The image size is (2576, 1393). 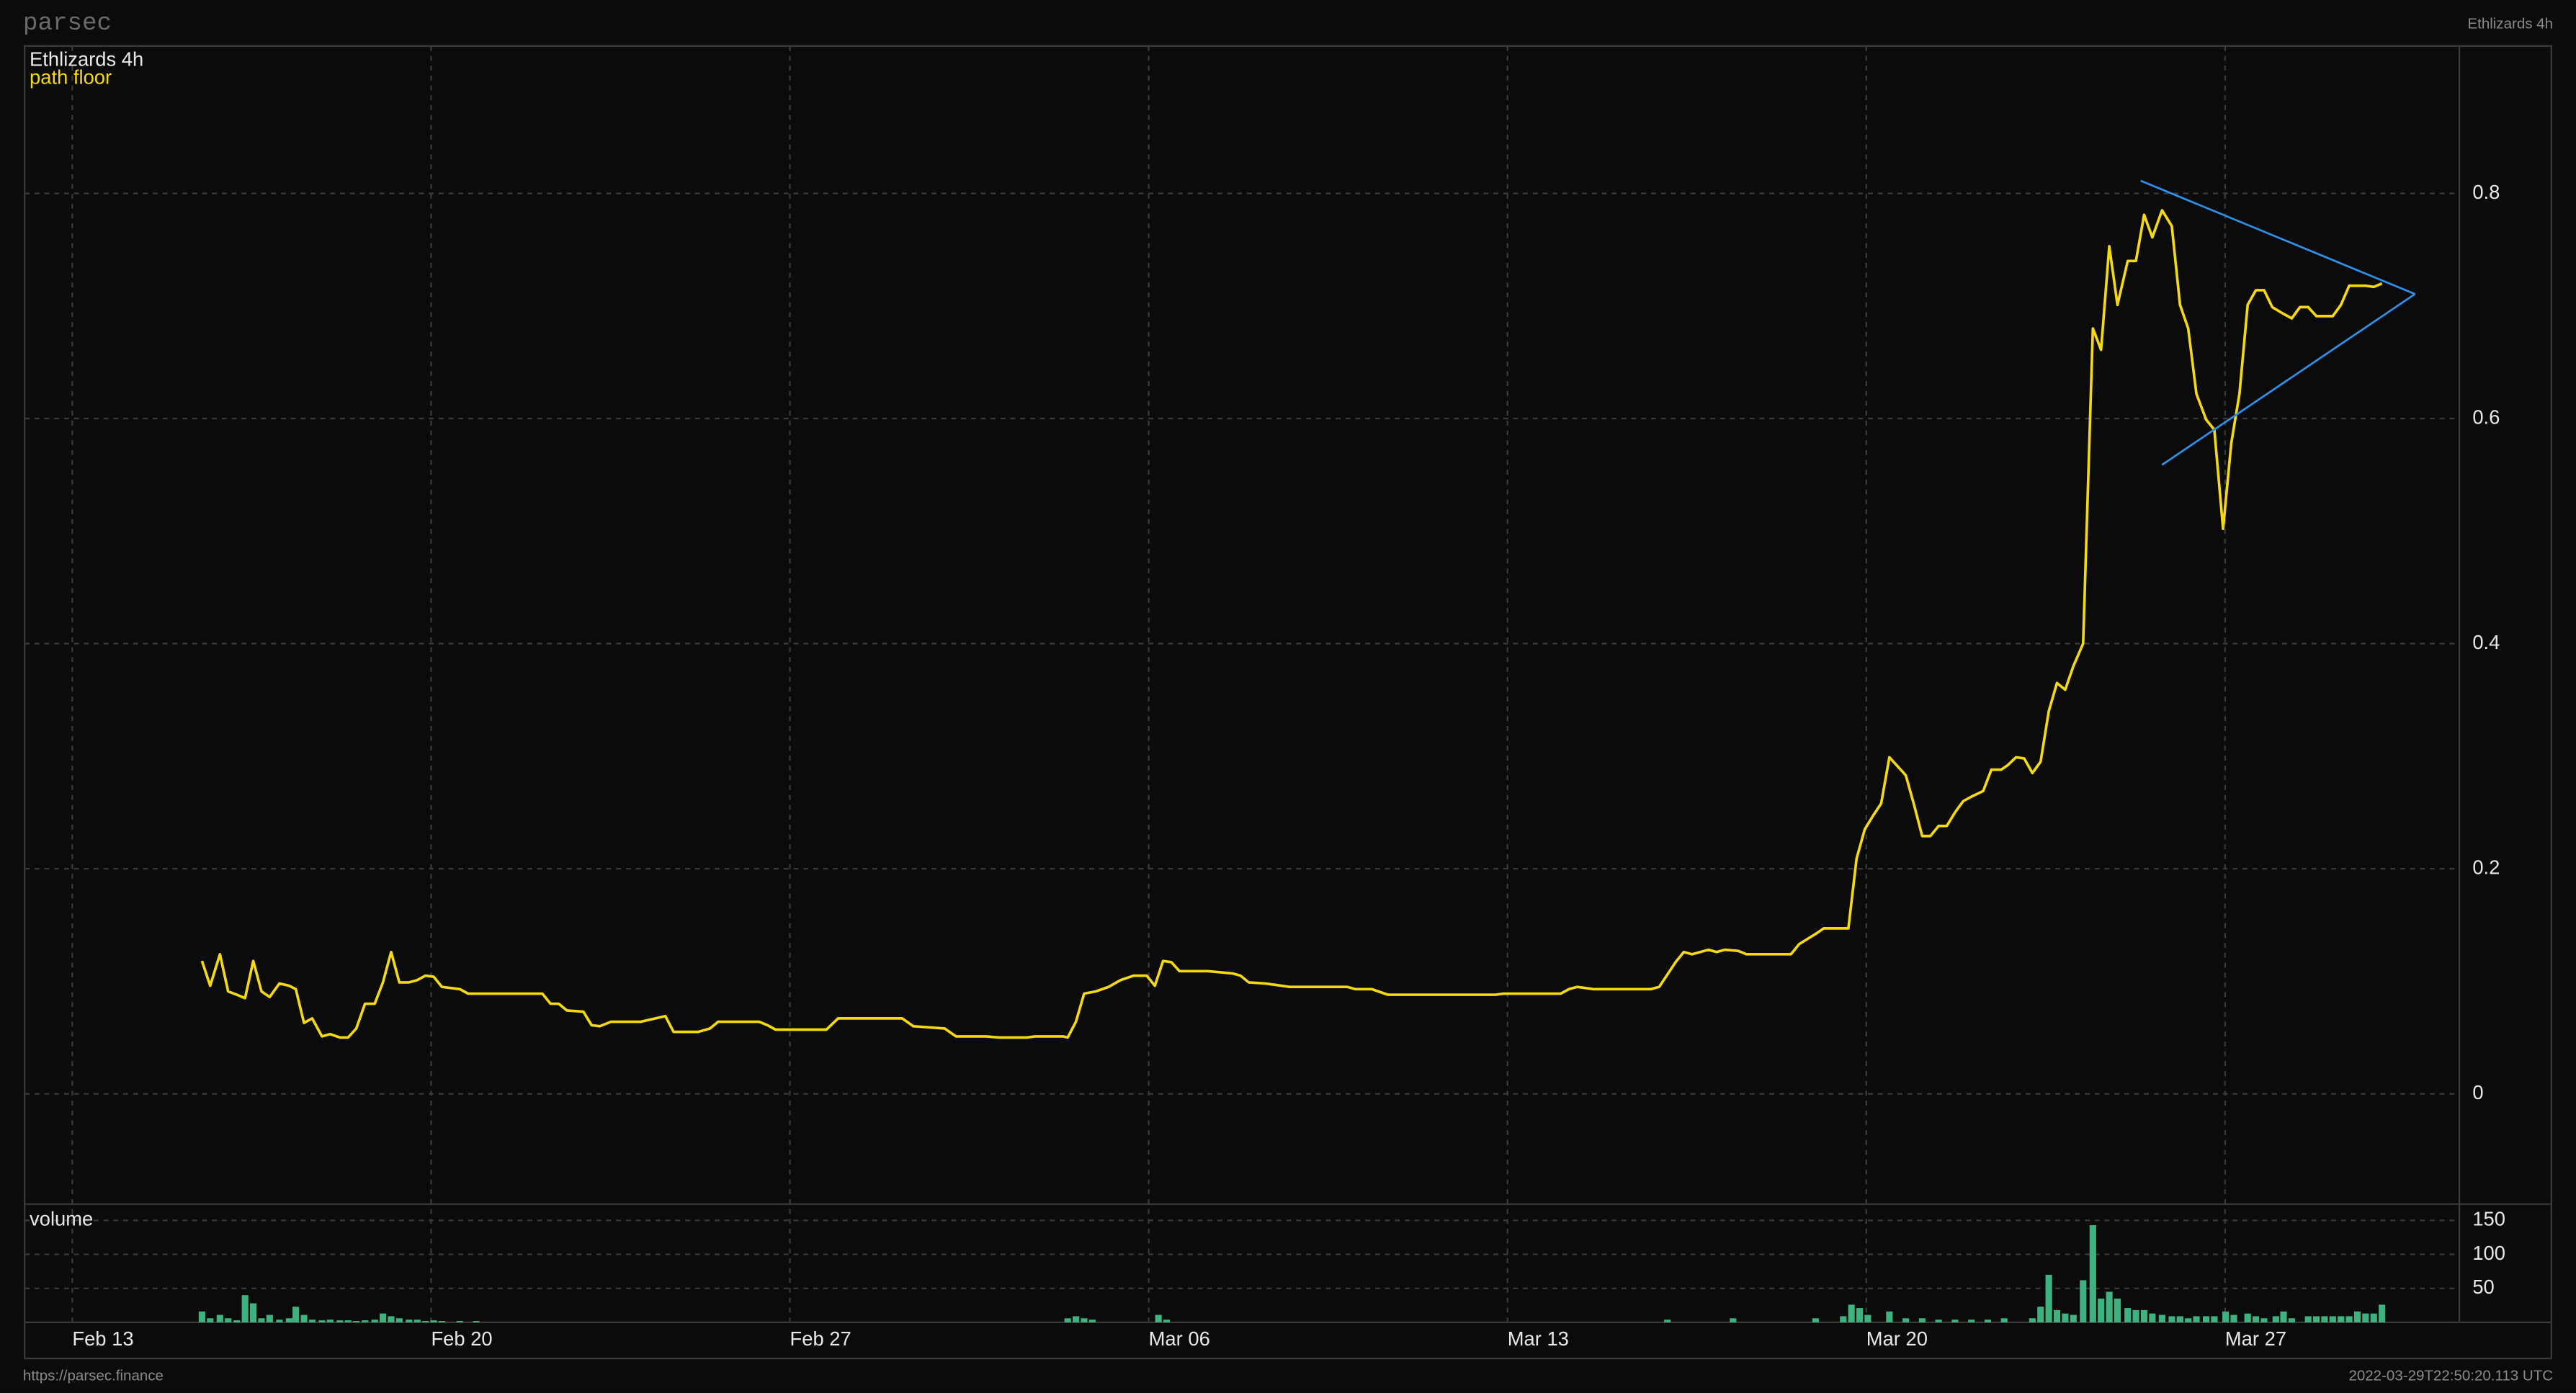 I want to click on y-tick-label: 0.8, so click(x=2486, y=192).